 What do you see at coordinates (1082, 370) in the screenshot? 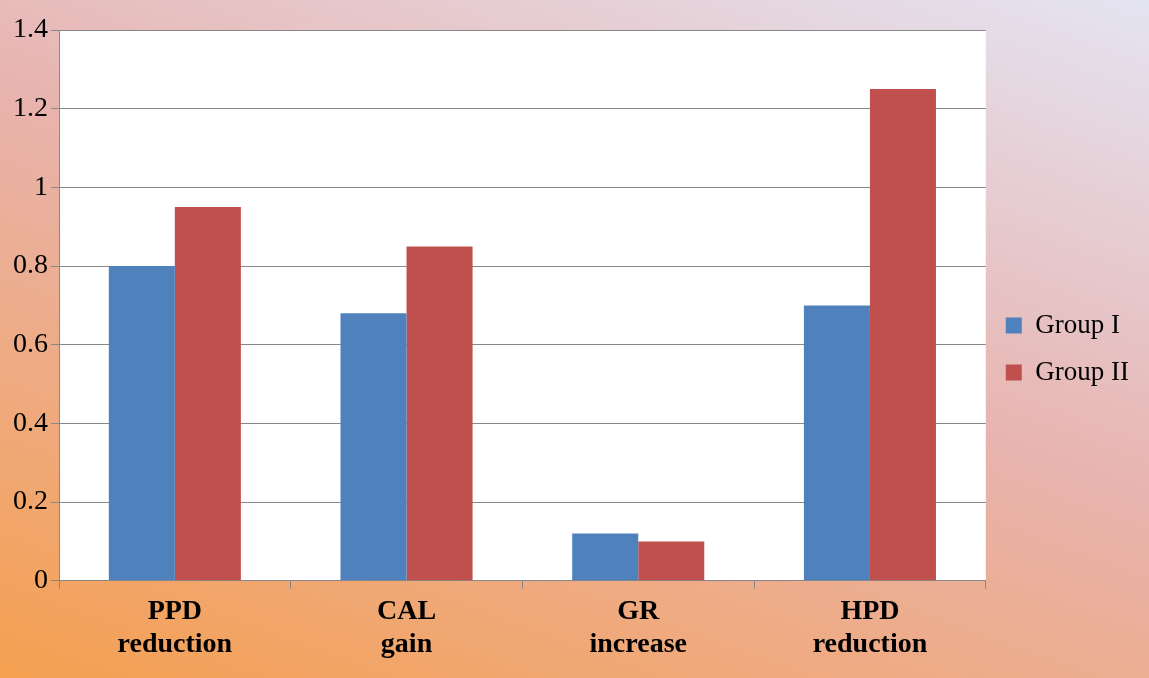
I see `legend-label: Group II` at bounding box center [1082, 370].